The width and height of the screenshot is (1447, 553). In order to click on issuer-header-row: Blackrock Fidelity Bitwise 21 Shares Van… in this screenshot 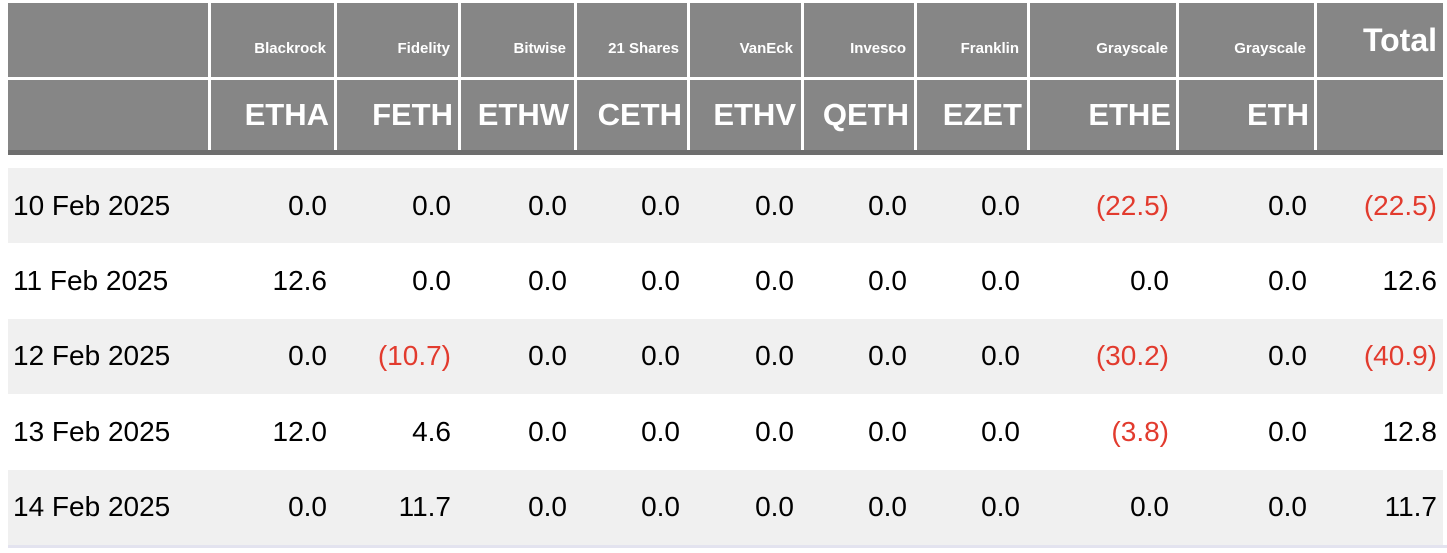, I will do `click(725, 41)`.